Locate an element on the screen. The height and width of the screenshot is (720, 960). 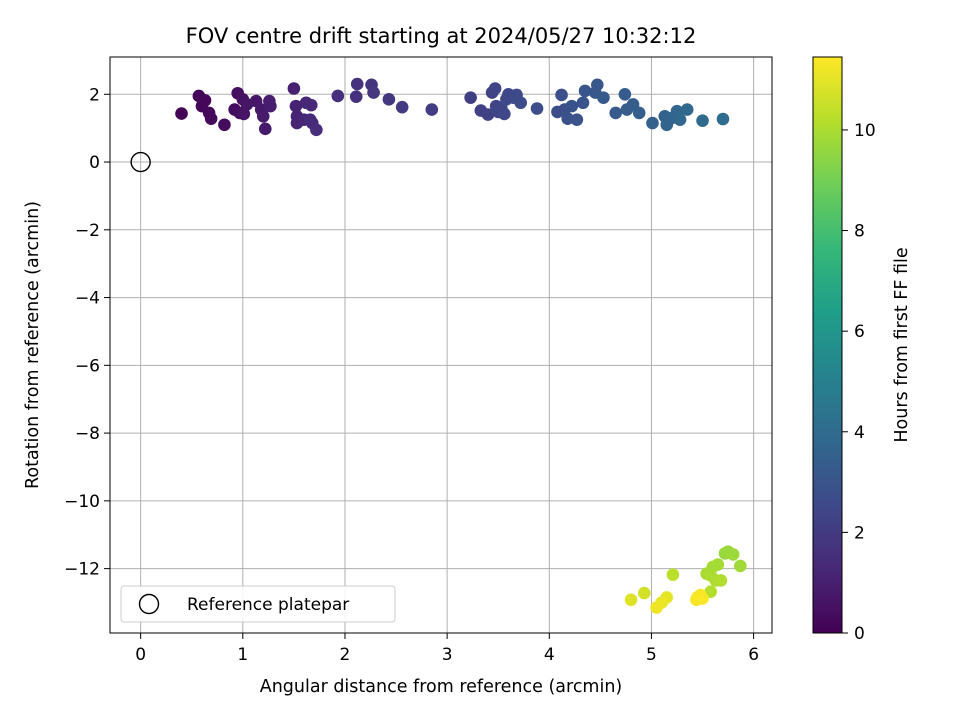
reference-marker is located at coordinates (140, 162).